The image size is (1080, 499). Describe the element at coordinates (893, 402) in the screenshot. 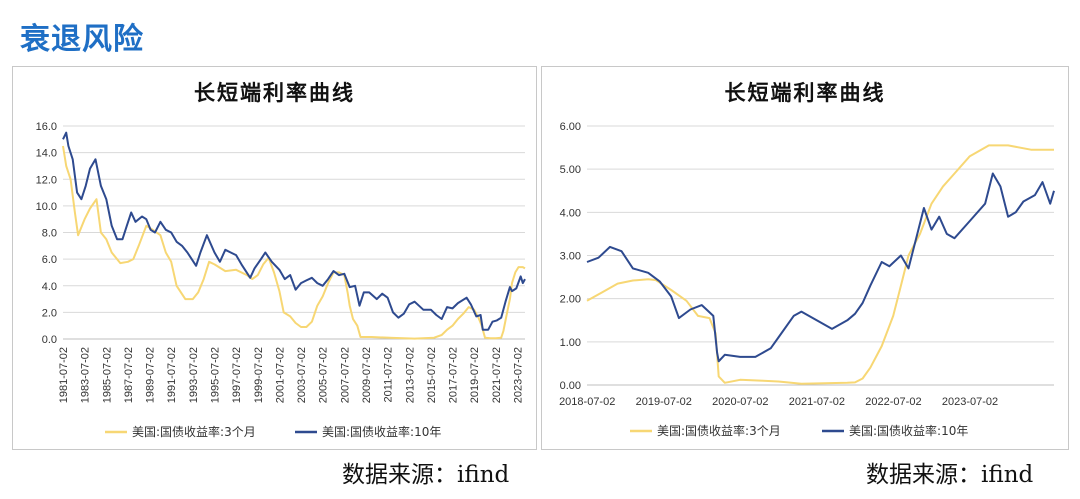

I see `x-tick-label: 2022-07-02` at that location.